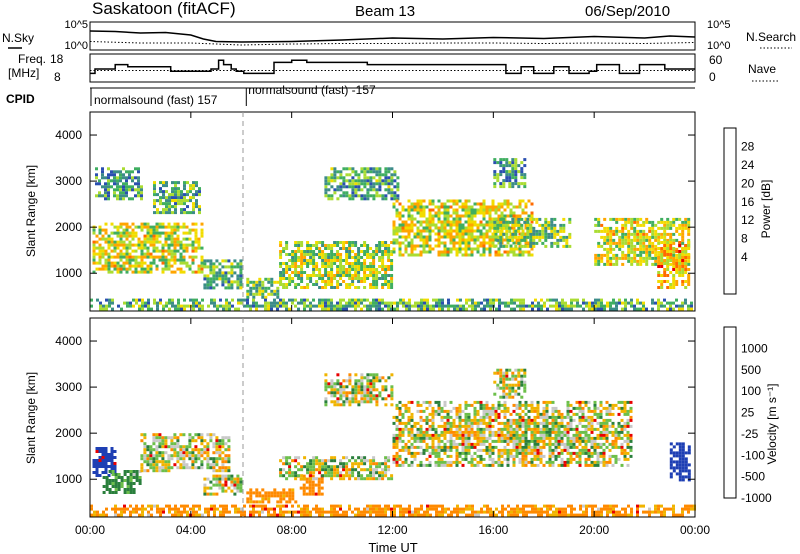 The height and width of the screenshot is (554, 800). What do you see at coordinates (748, 220) in the screenshot?
I see `colorbar-tick-label: 12` at bounding box center [748, 220].